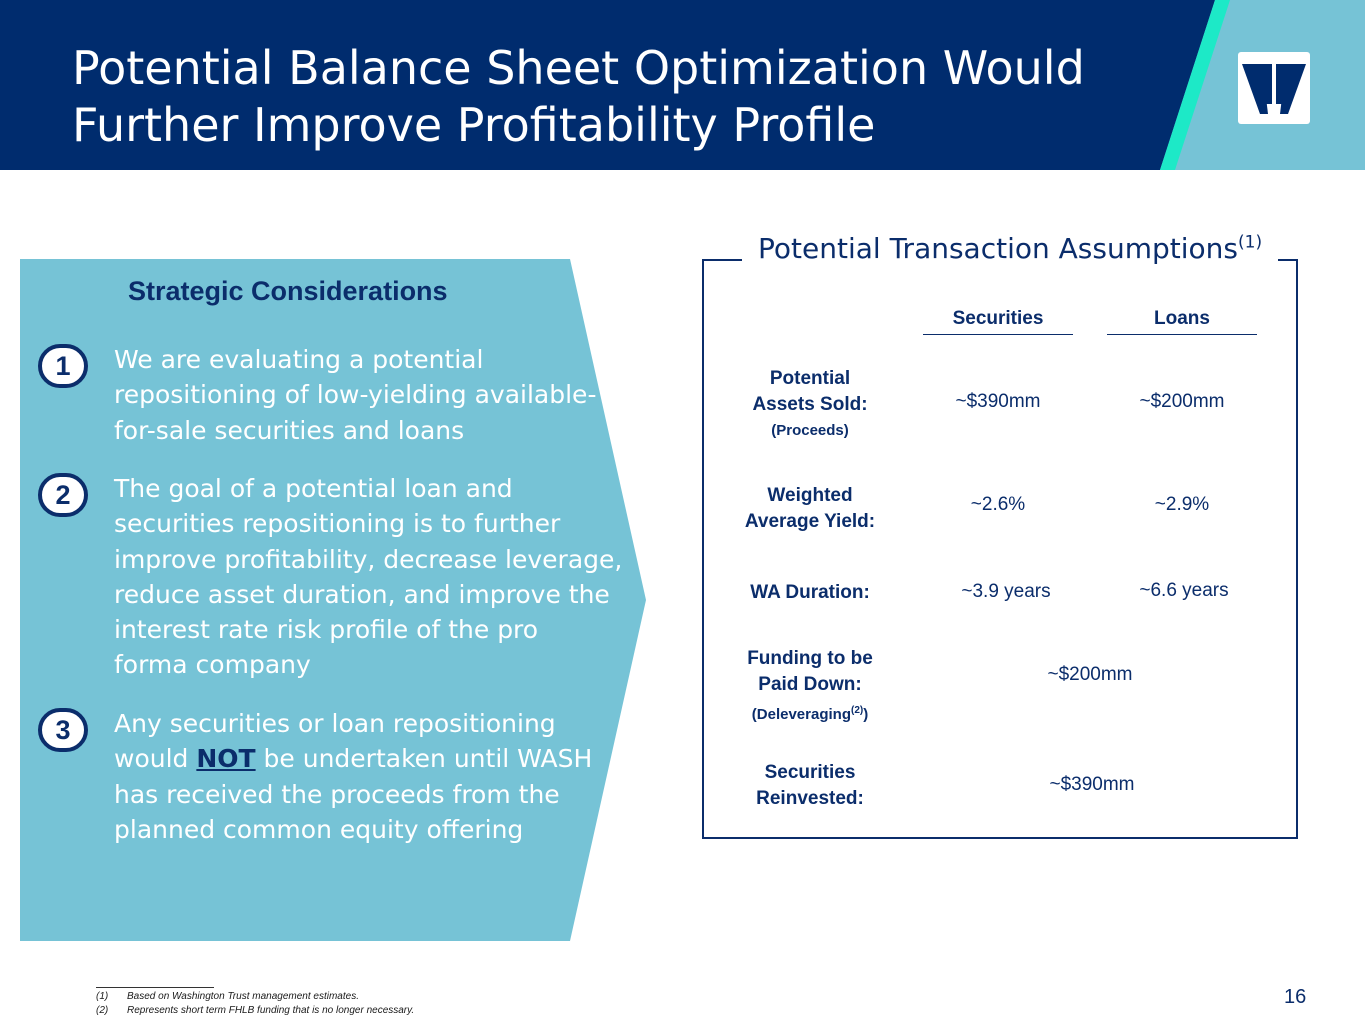  I want to click on label-fragment: ), so click(866, 714).